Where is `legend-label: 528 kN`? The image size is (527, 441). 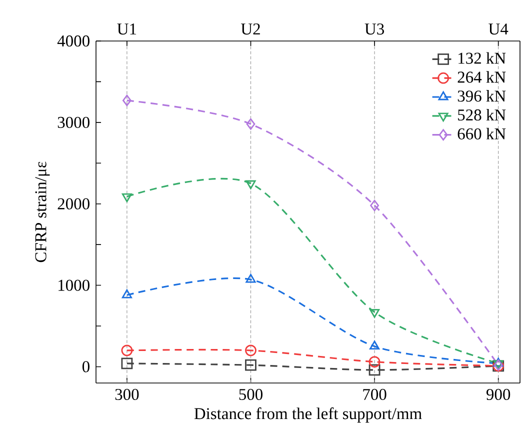
legend-label: 528 kN is located at coordinates (482, 114).